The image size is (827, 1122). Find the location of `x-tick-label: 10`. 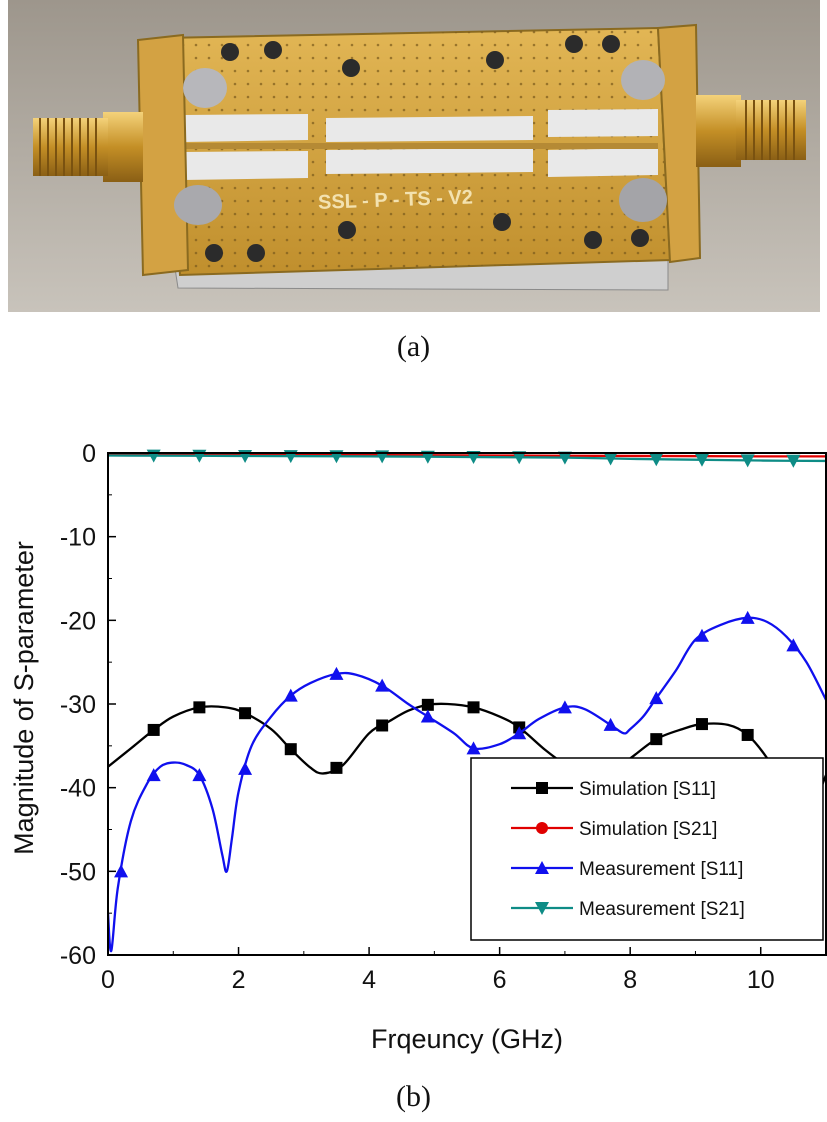

x-tick-label: 10 is located at coordinates (761, 980).